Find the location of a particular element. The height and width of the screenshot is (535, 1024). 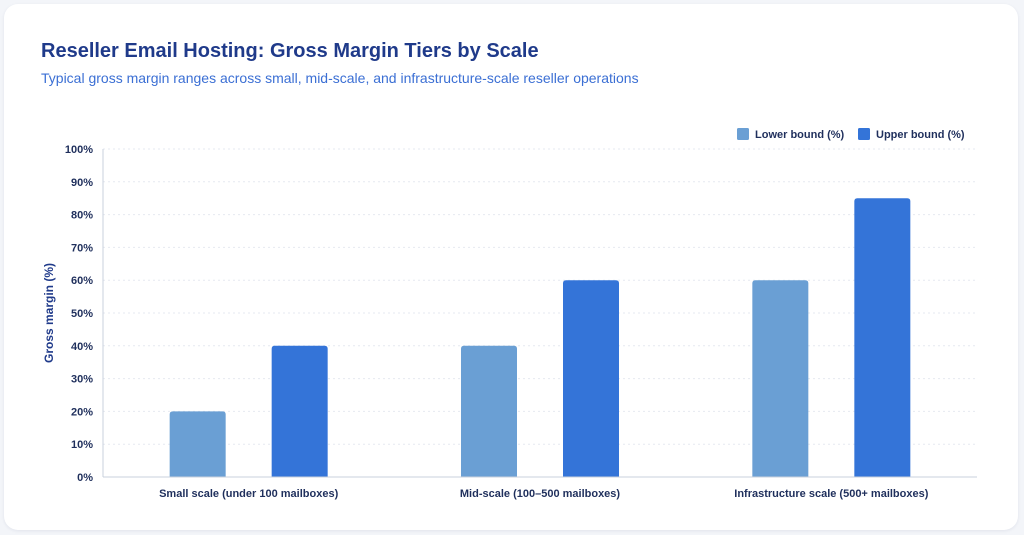

y-tick-label: 80% is located at coordinates (82, 216).